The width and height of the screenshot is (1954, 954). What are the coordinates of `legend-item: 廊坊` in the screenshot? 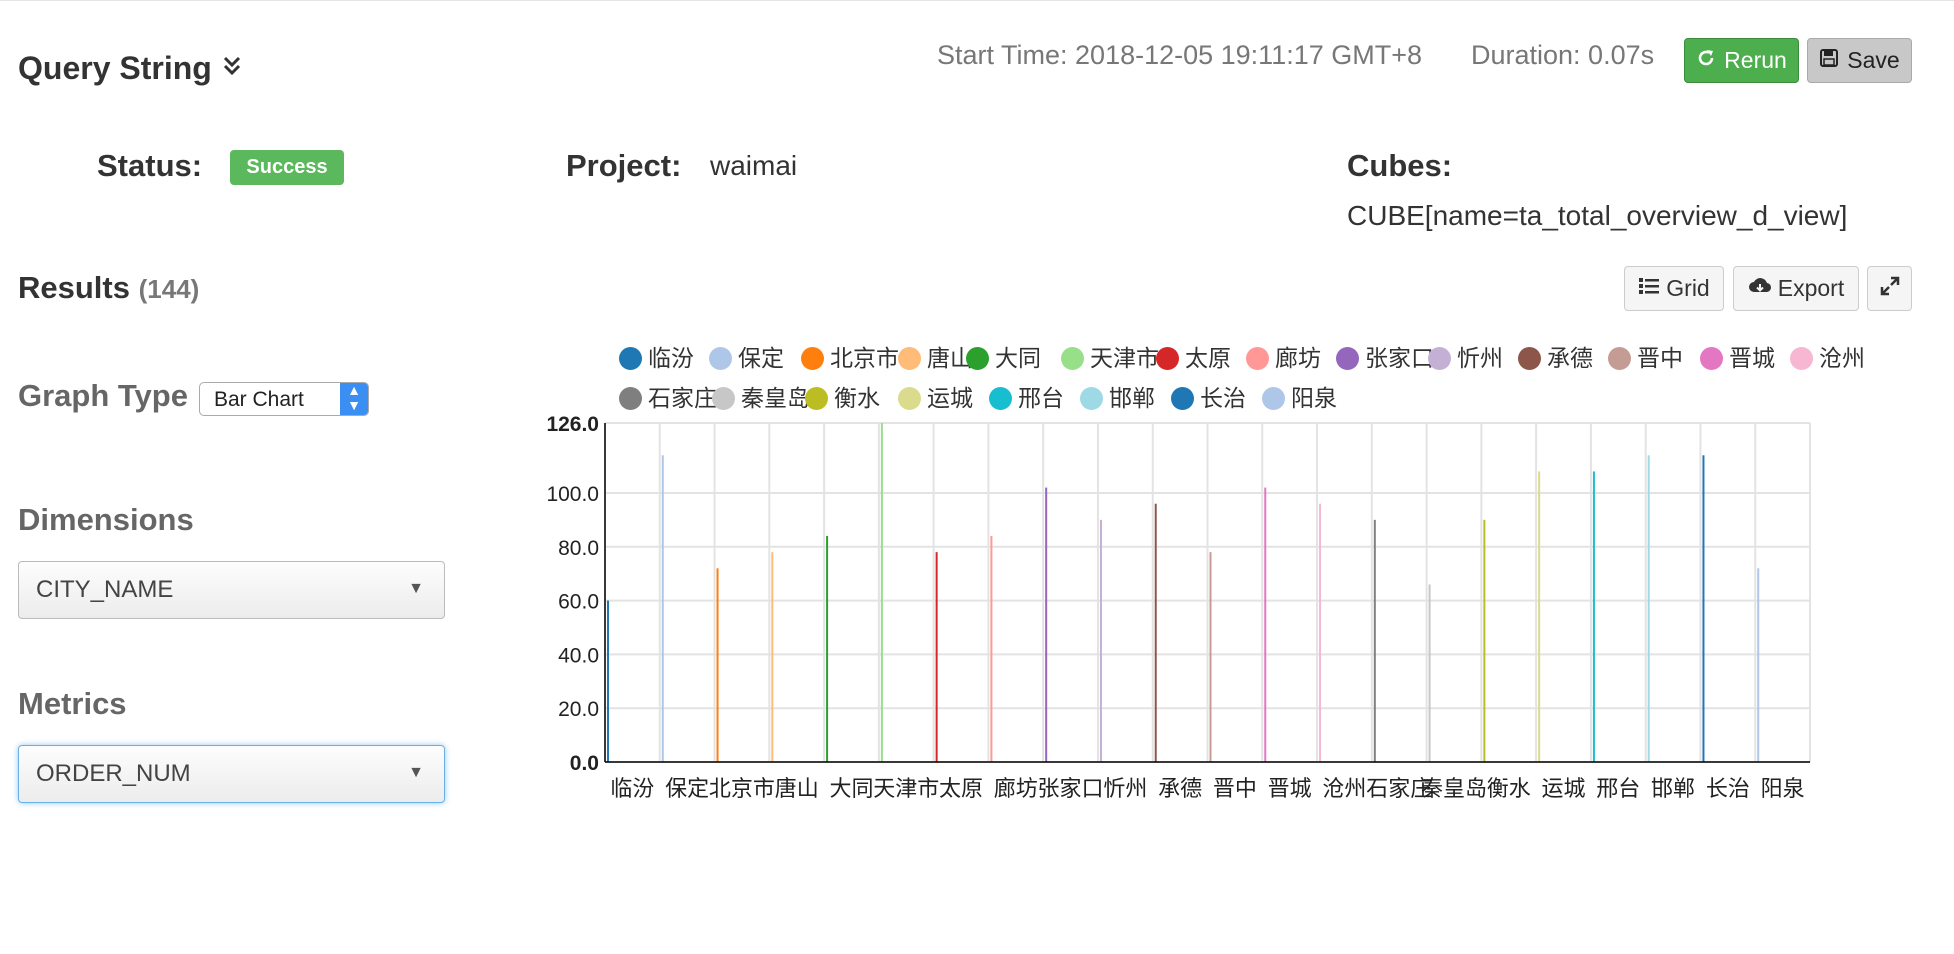 It's located at (1283, 356).